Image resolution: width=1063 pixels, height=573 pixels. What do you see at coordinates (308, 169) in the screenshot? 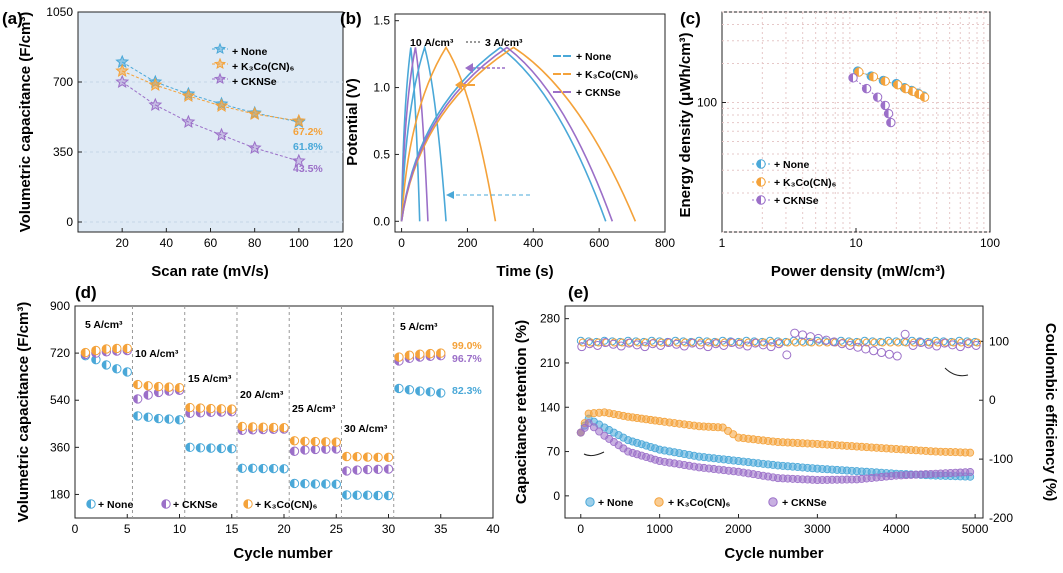
I see `panel-a-retention-ckn: 43.5%` at bounding box center [308, 169].